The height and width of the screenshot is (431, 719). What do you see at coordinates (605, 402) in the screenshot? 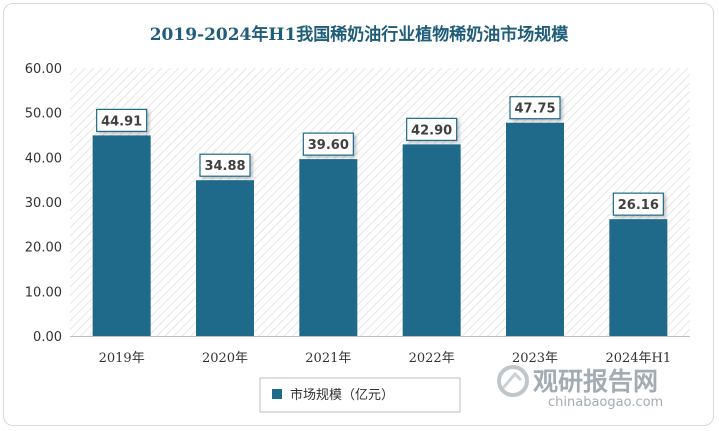
I see `watermark-url: chinabaogao.com` at bounding box center [605, 402].